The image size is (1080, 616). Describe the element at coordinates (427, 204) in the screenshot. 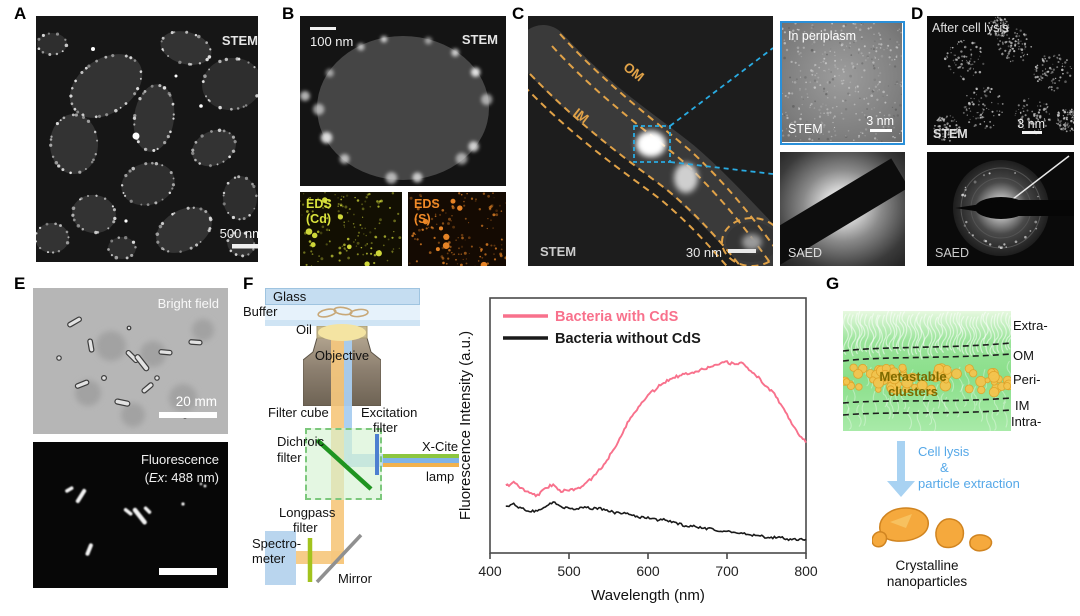

I see `eds-s-title: EDS` at that location.